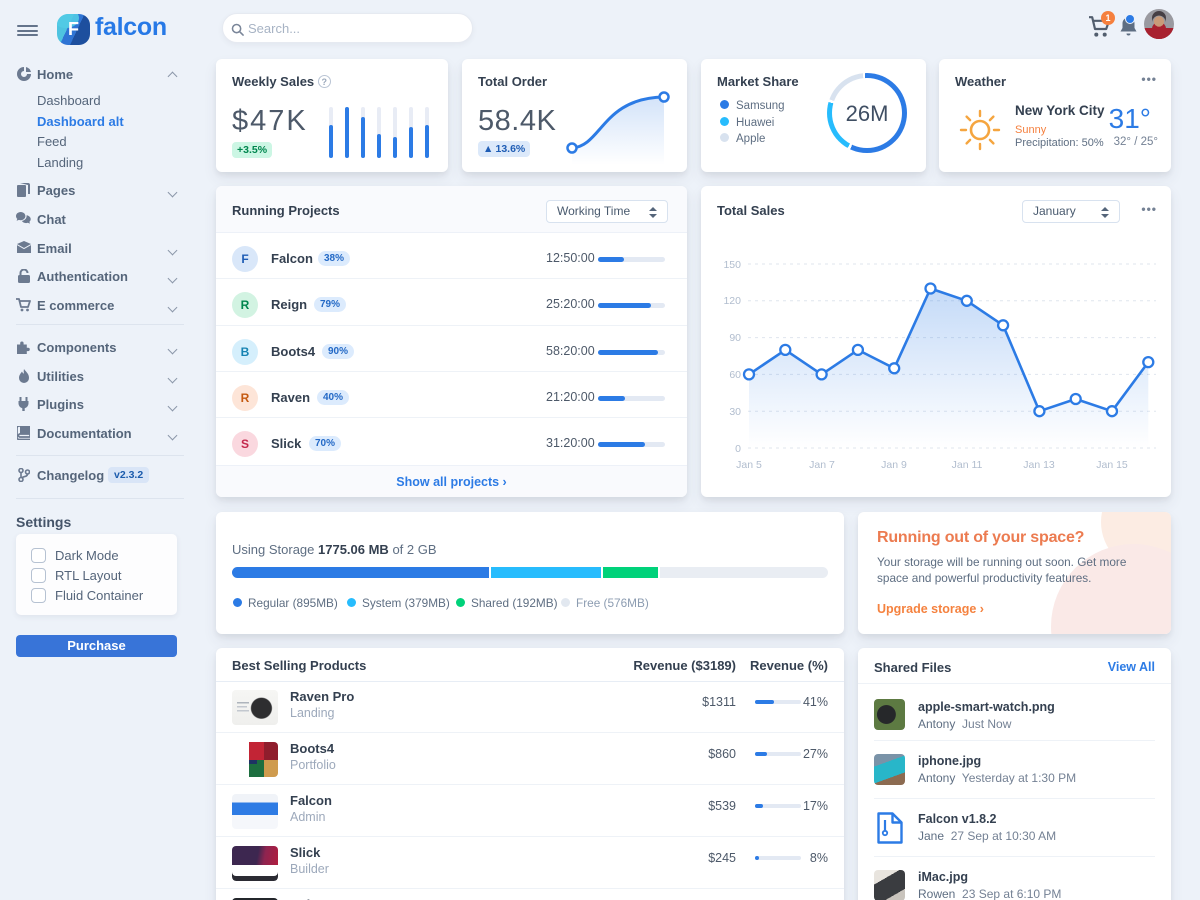 The height and width of the screenshot is (900, 1200). Describe the element at coordinates (1039, 465) in the screenshot. I see `svg-text: Jan 13` at that location.